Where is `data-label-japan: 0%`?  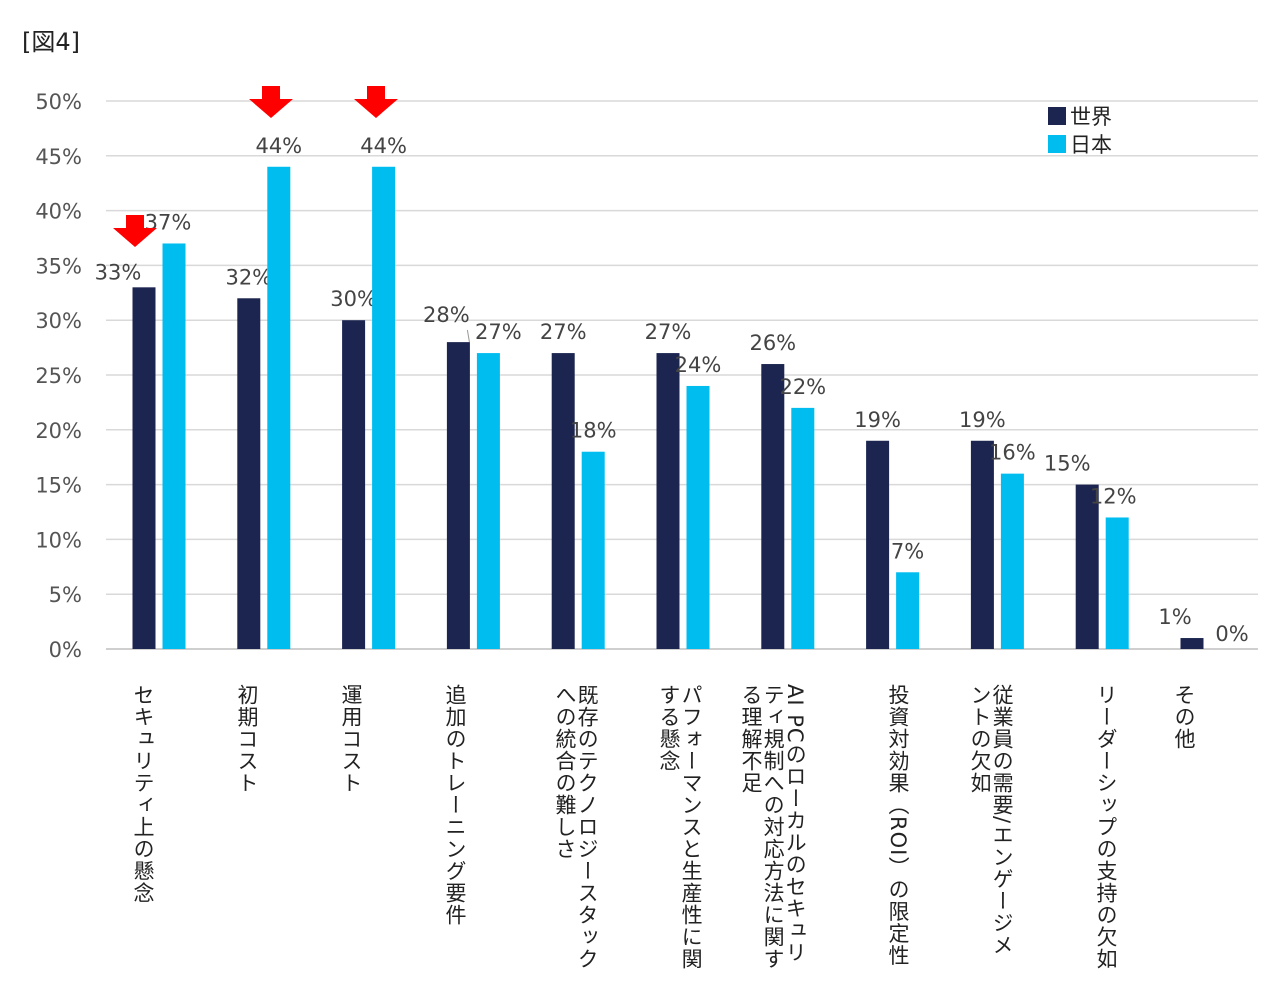 data-label-japan: 0% is located at coordinates (1231, 634).